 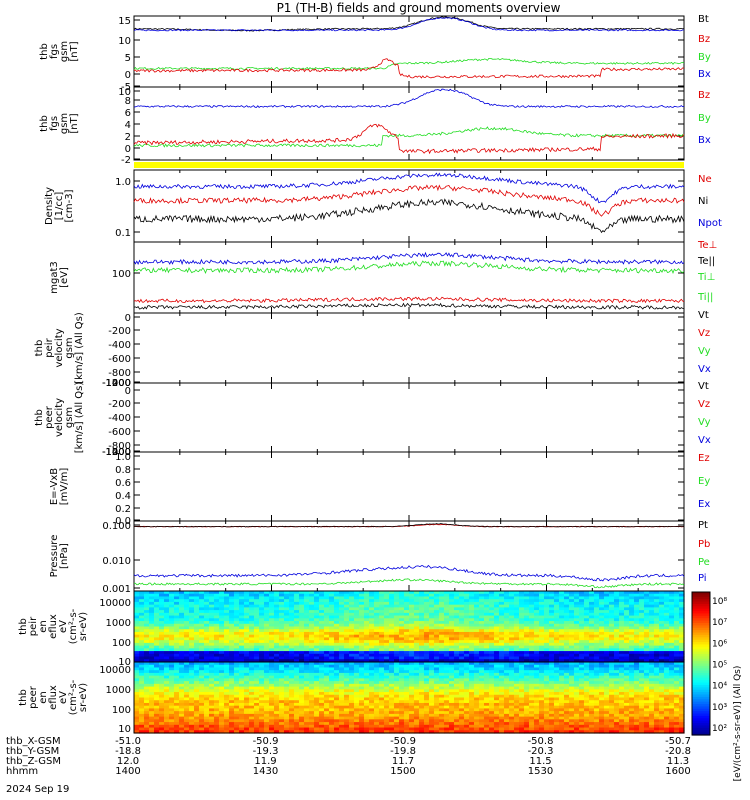 What do you see at coordinates (409, 188) in the screenshot?
I see `trace-npot` at bounding box center [409, 188].